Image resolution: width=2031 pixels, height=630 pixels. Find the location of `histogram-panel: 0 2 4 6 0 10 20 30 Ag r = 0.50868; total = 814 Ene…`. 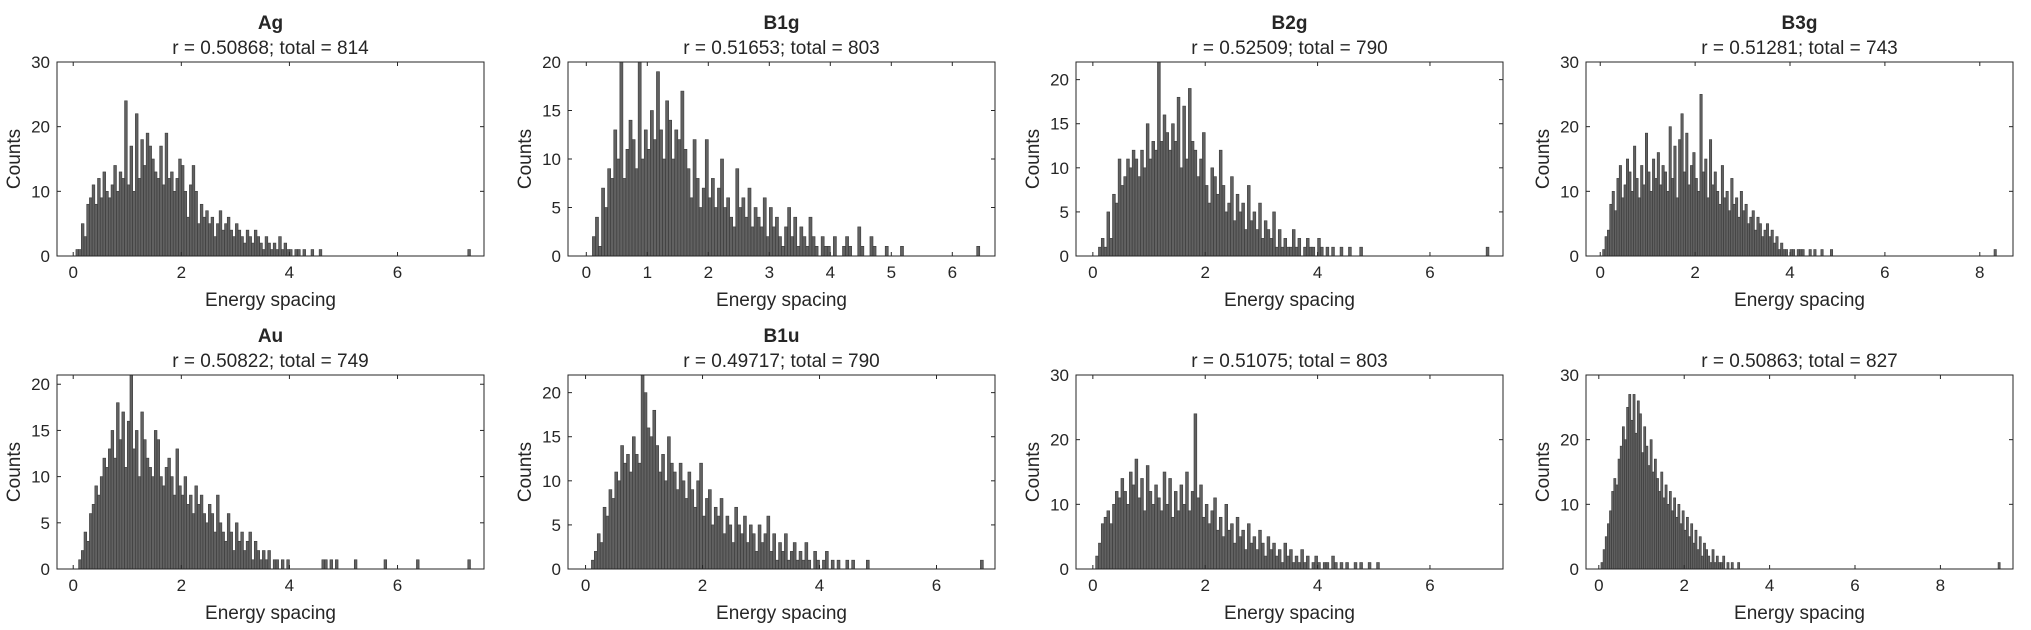

histogram-panel: 0 2 4 6 0 10 20 30 Ag r = 0.50868; total = 814 Ene… is located at coordinates (244, 162).